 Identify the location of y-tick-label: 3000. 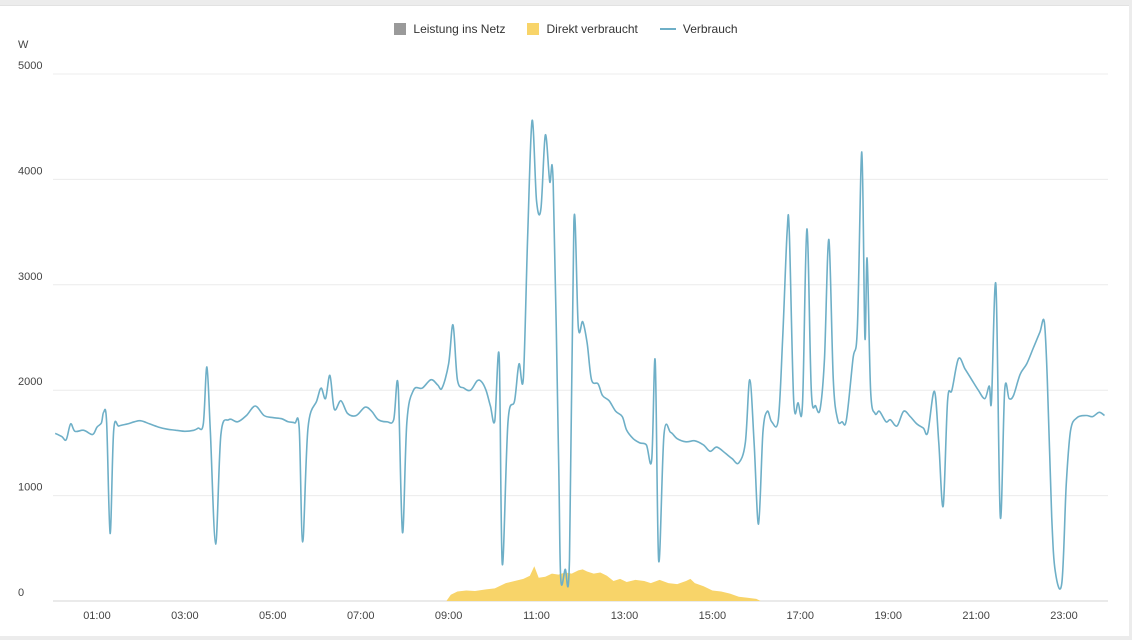
(30, 277).